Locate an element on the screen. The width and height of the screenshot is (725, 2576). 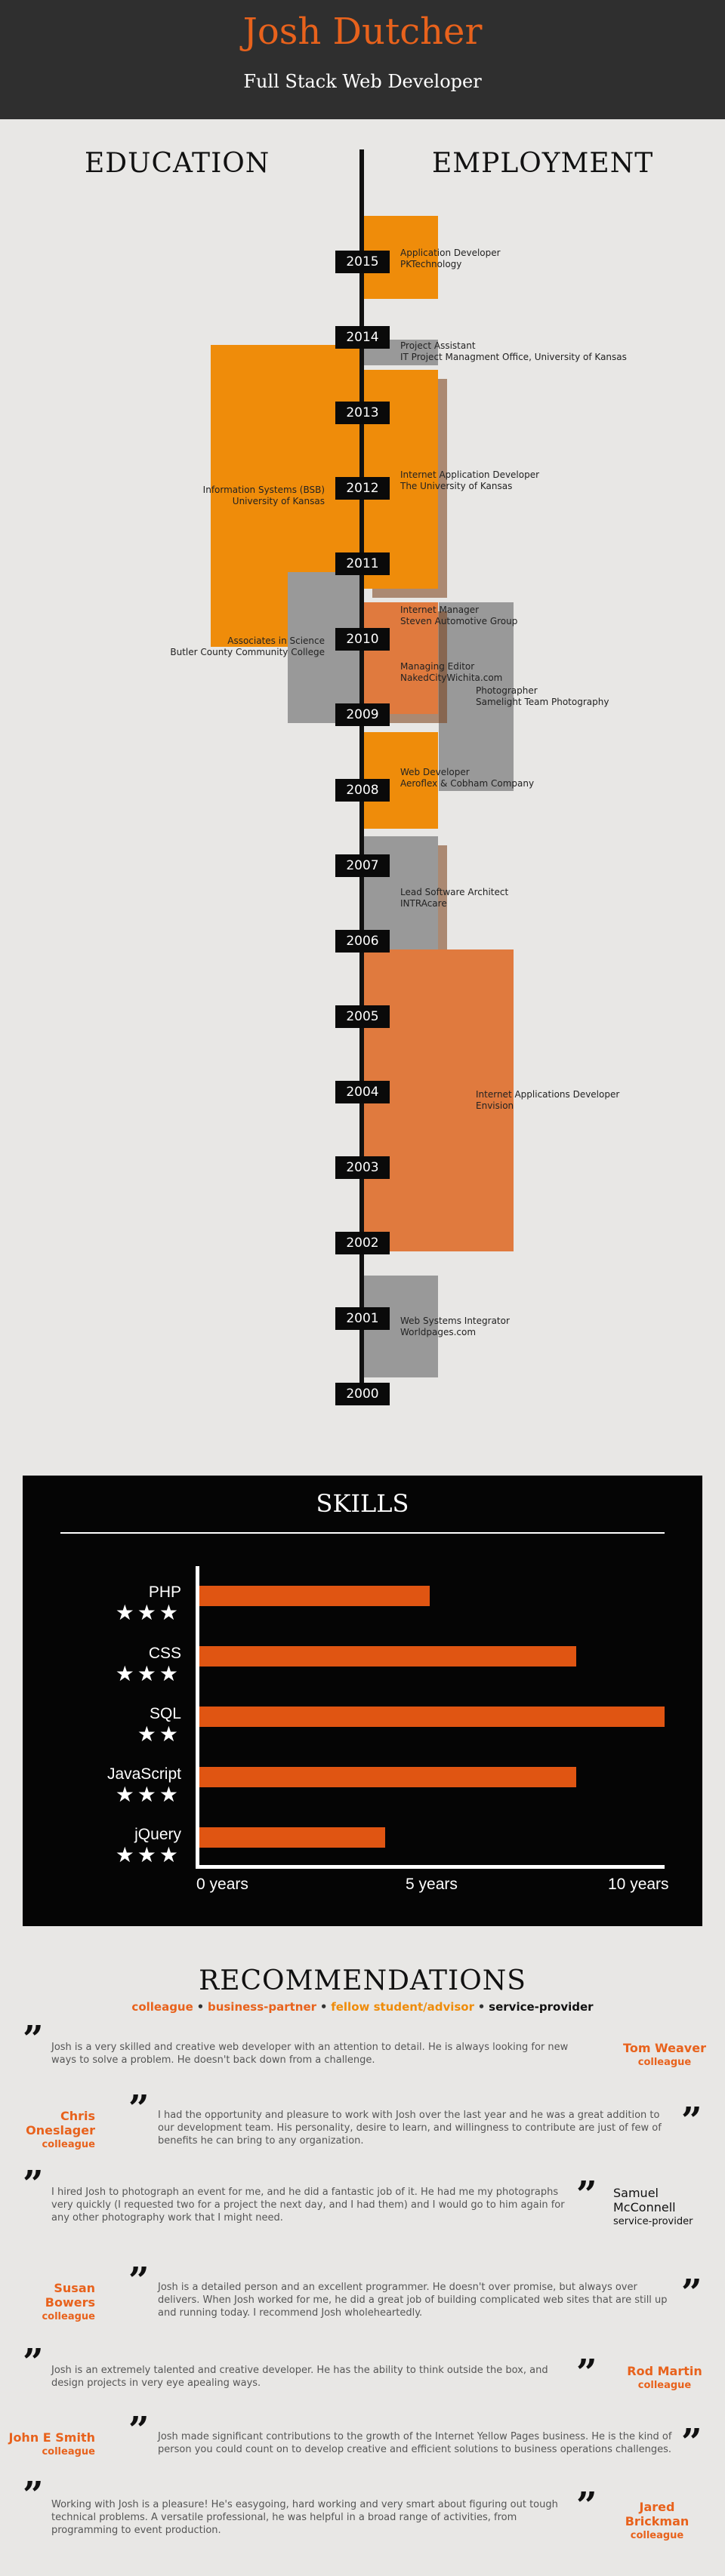
employment-entry: Lead Software Architect INTRAcare is located at coordinates (454, 898).